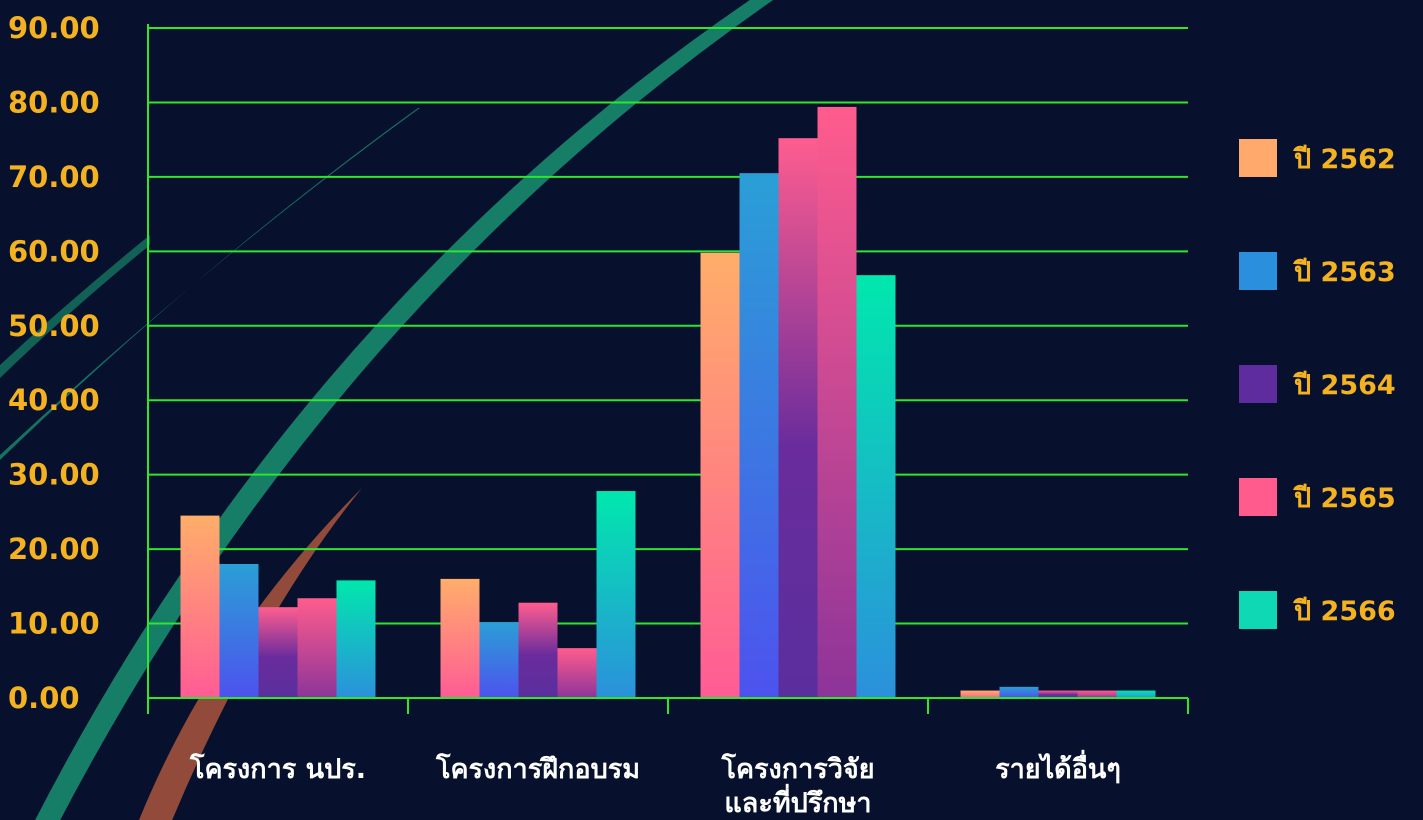  I want to click on legend-label: ปี 2564, so click(1344, 385).